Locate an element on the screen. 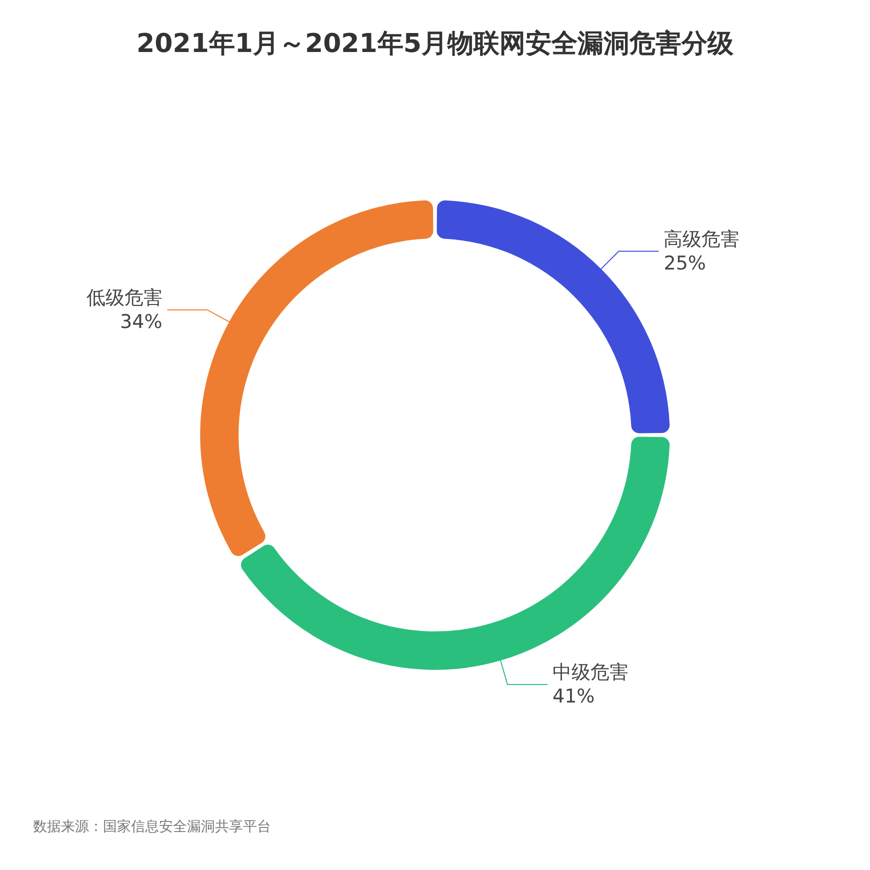 The width and height of the screenshot is (870, 870). slice-label: 中级危害 is located at coordinates (590, 673).